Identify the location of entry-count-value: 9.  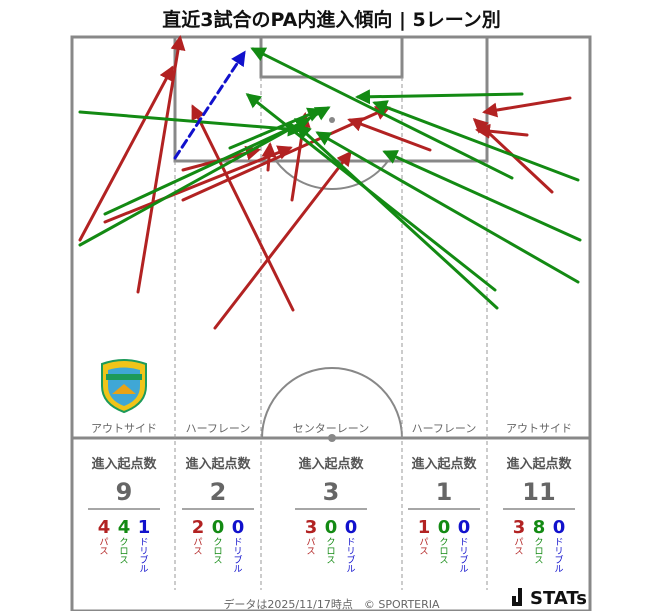
(124, 492).